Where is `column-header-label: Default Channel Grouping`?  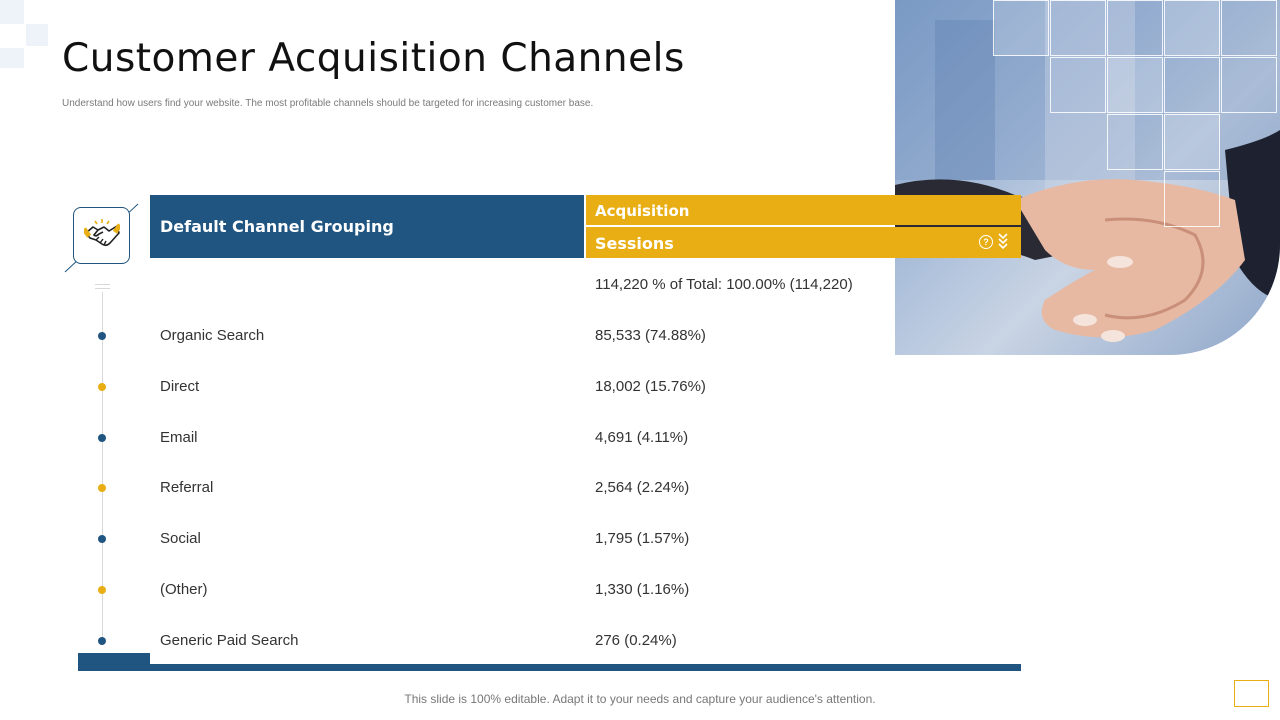
column-header-label: Default Channel Grouping is located at coordinates (277, 226).